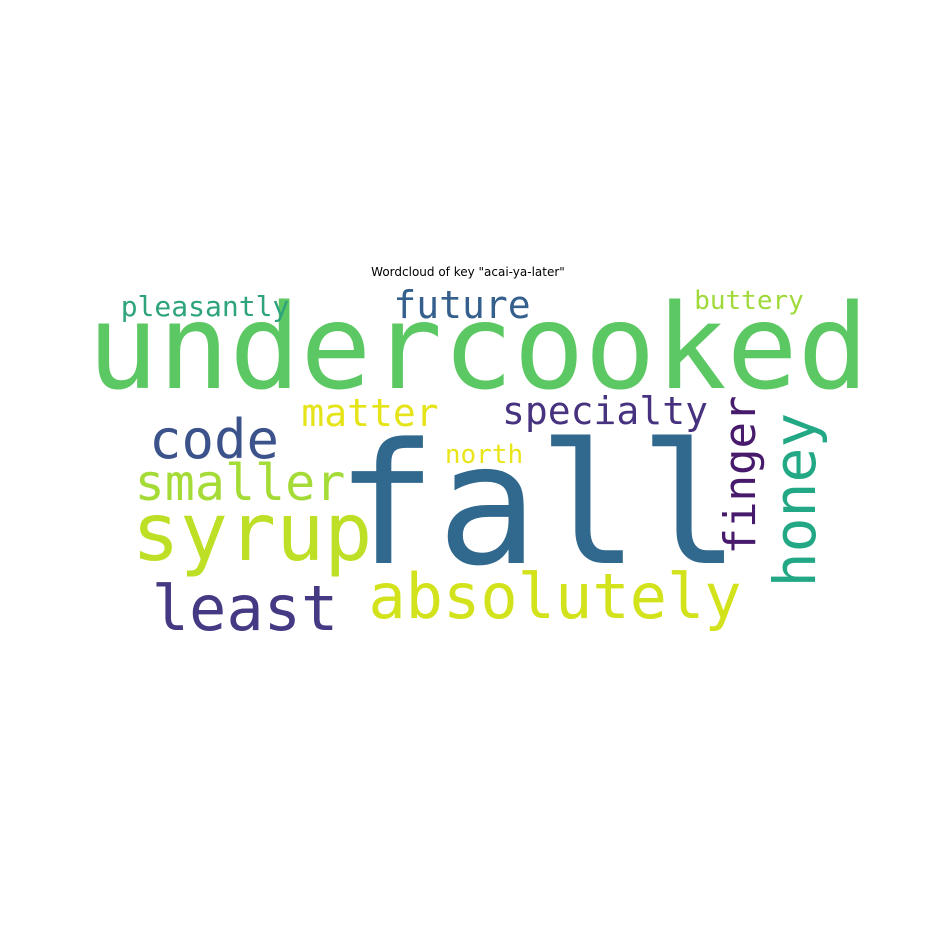 The height and width of the screenshot is (936, 936). Describe the element at coordinates (461, 305) in the screenshot. I see `word-future: future` at that location.